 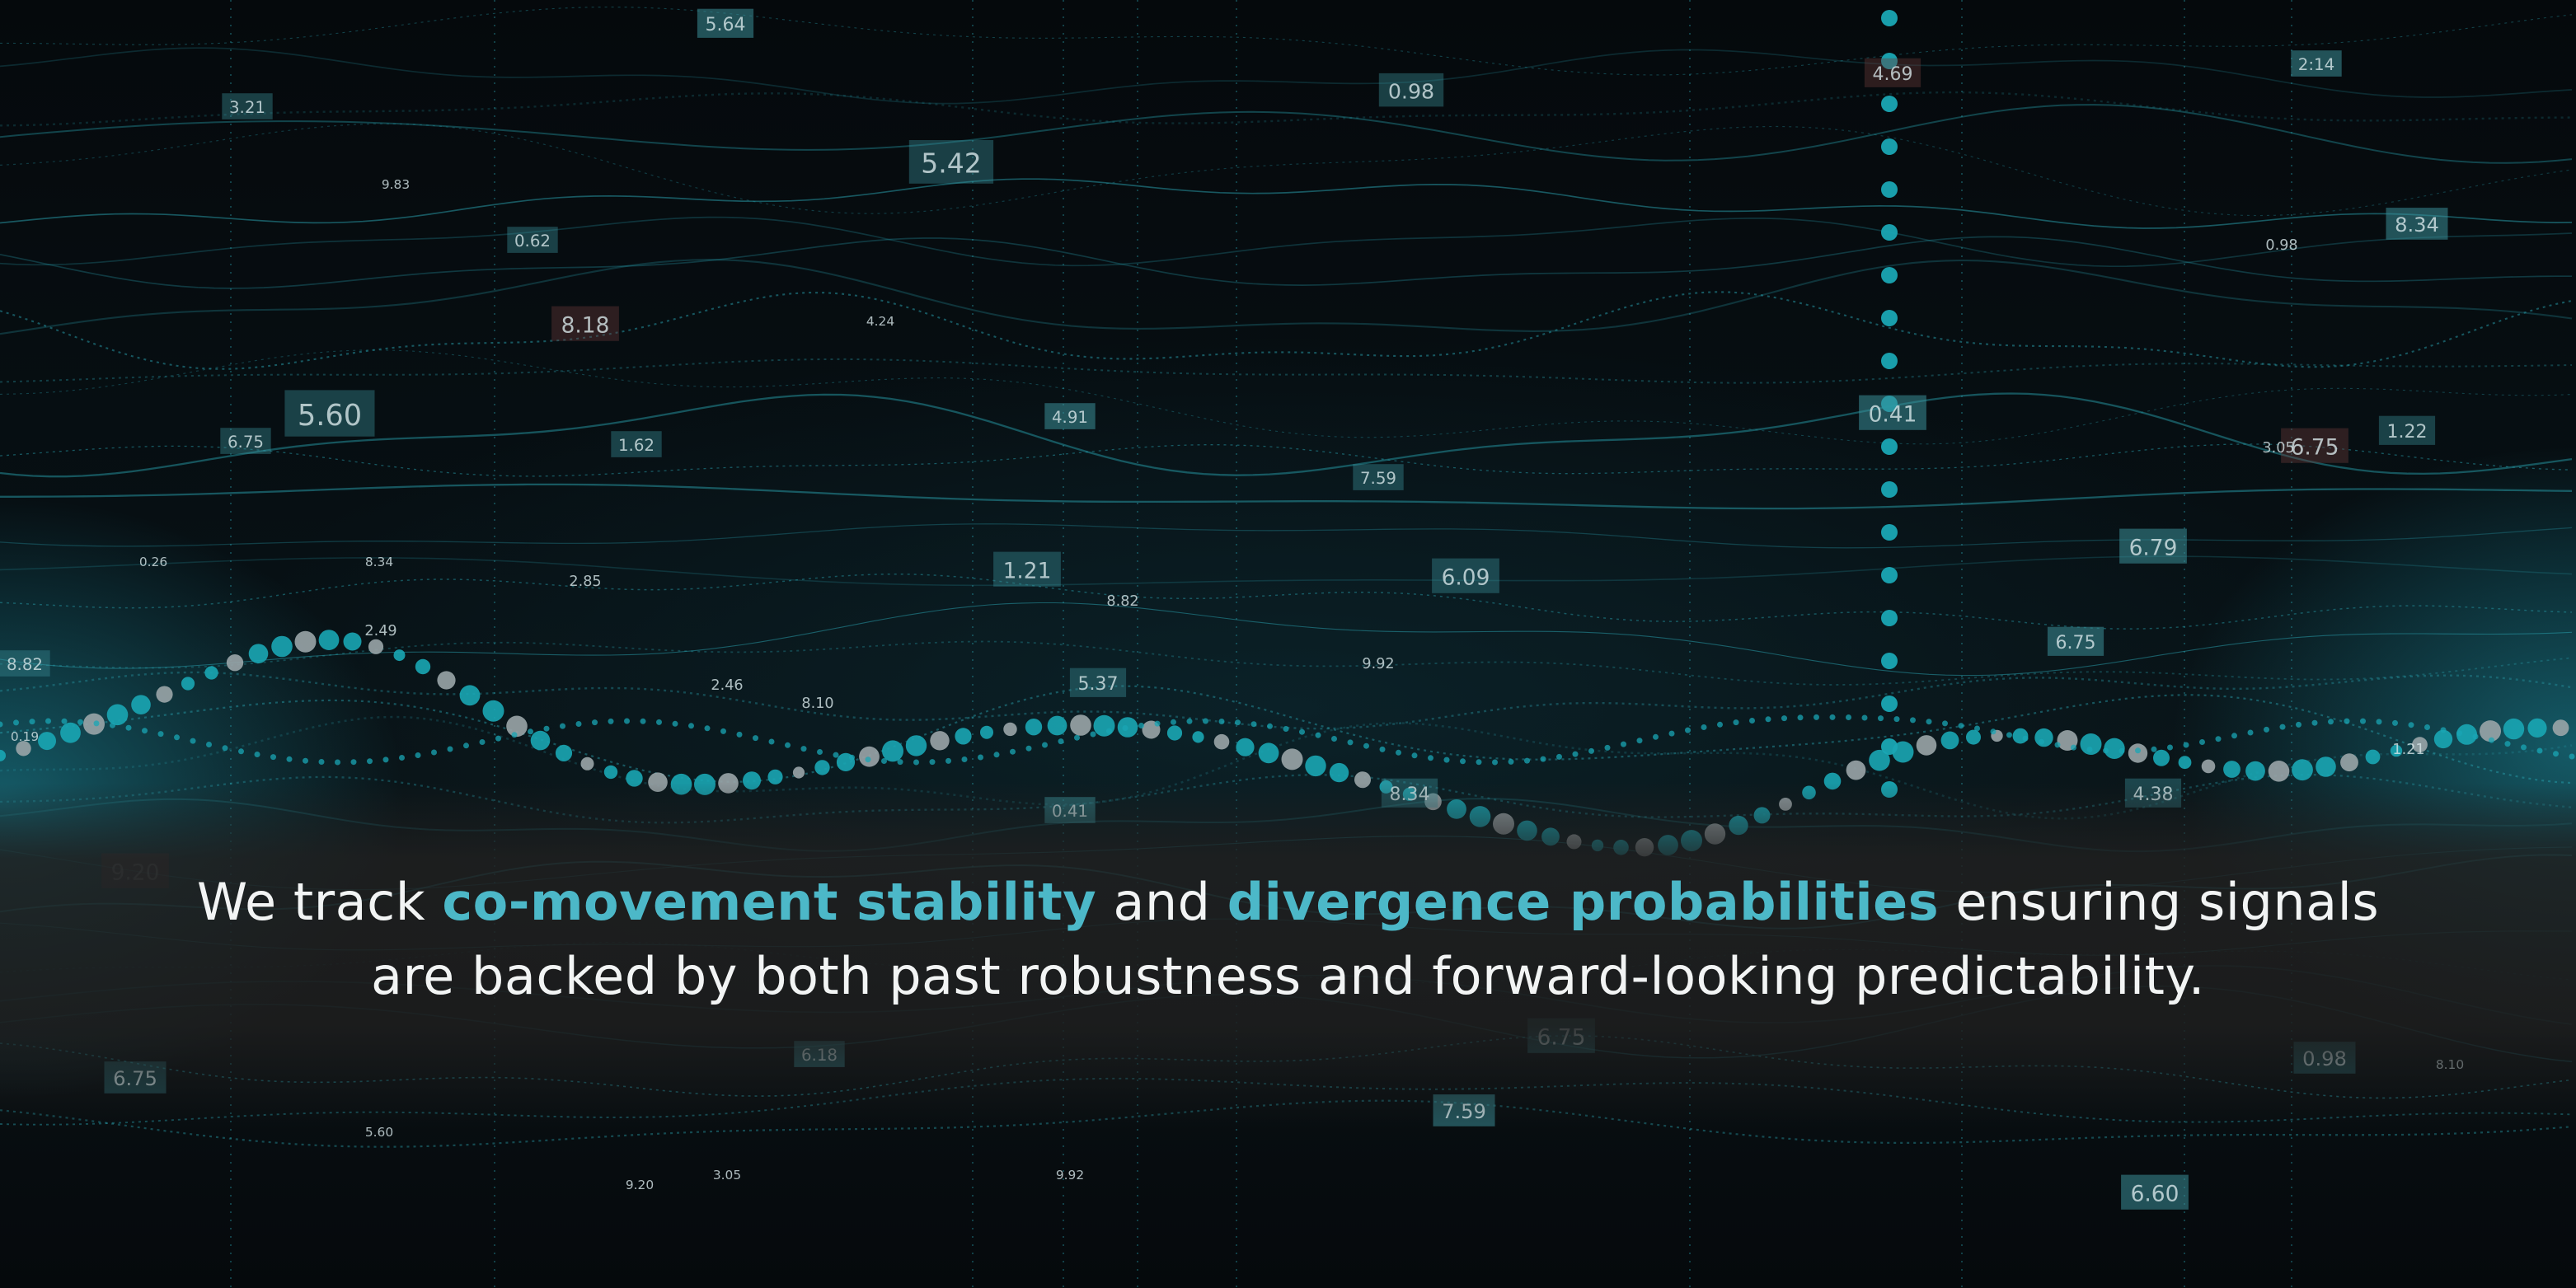 I want to click on value-text: 4.24, so click(x=880, y=321).